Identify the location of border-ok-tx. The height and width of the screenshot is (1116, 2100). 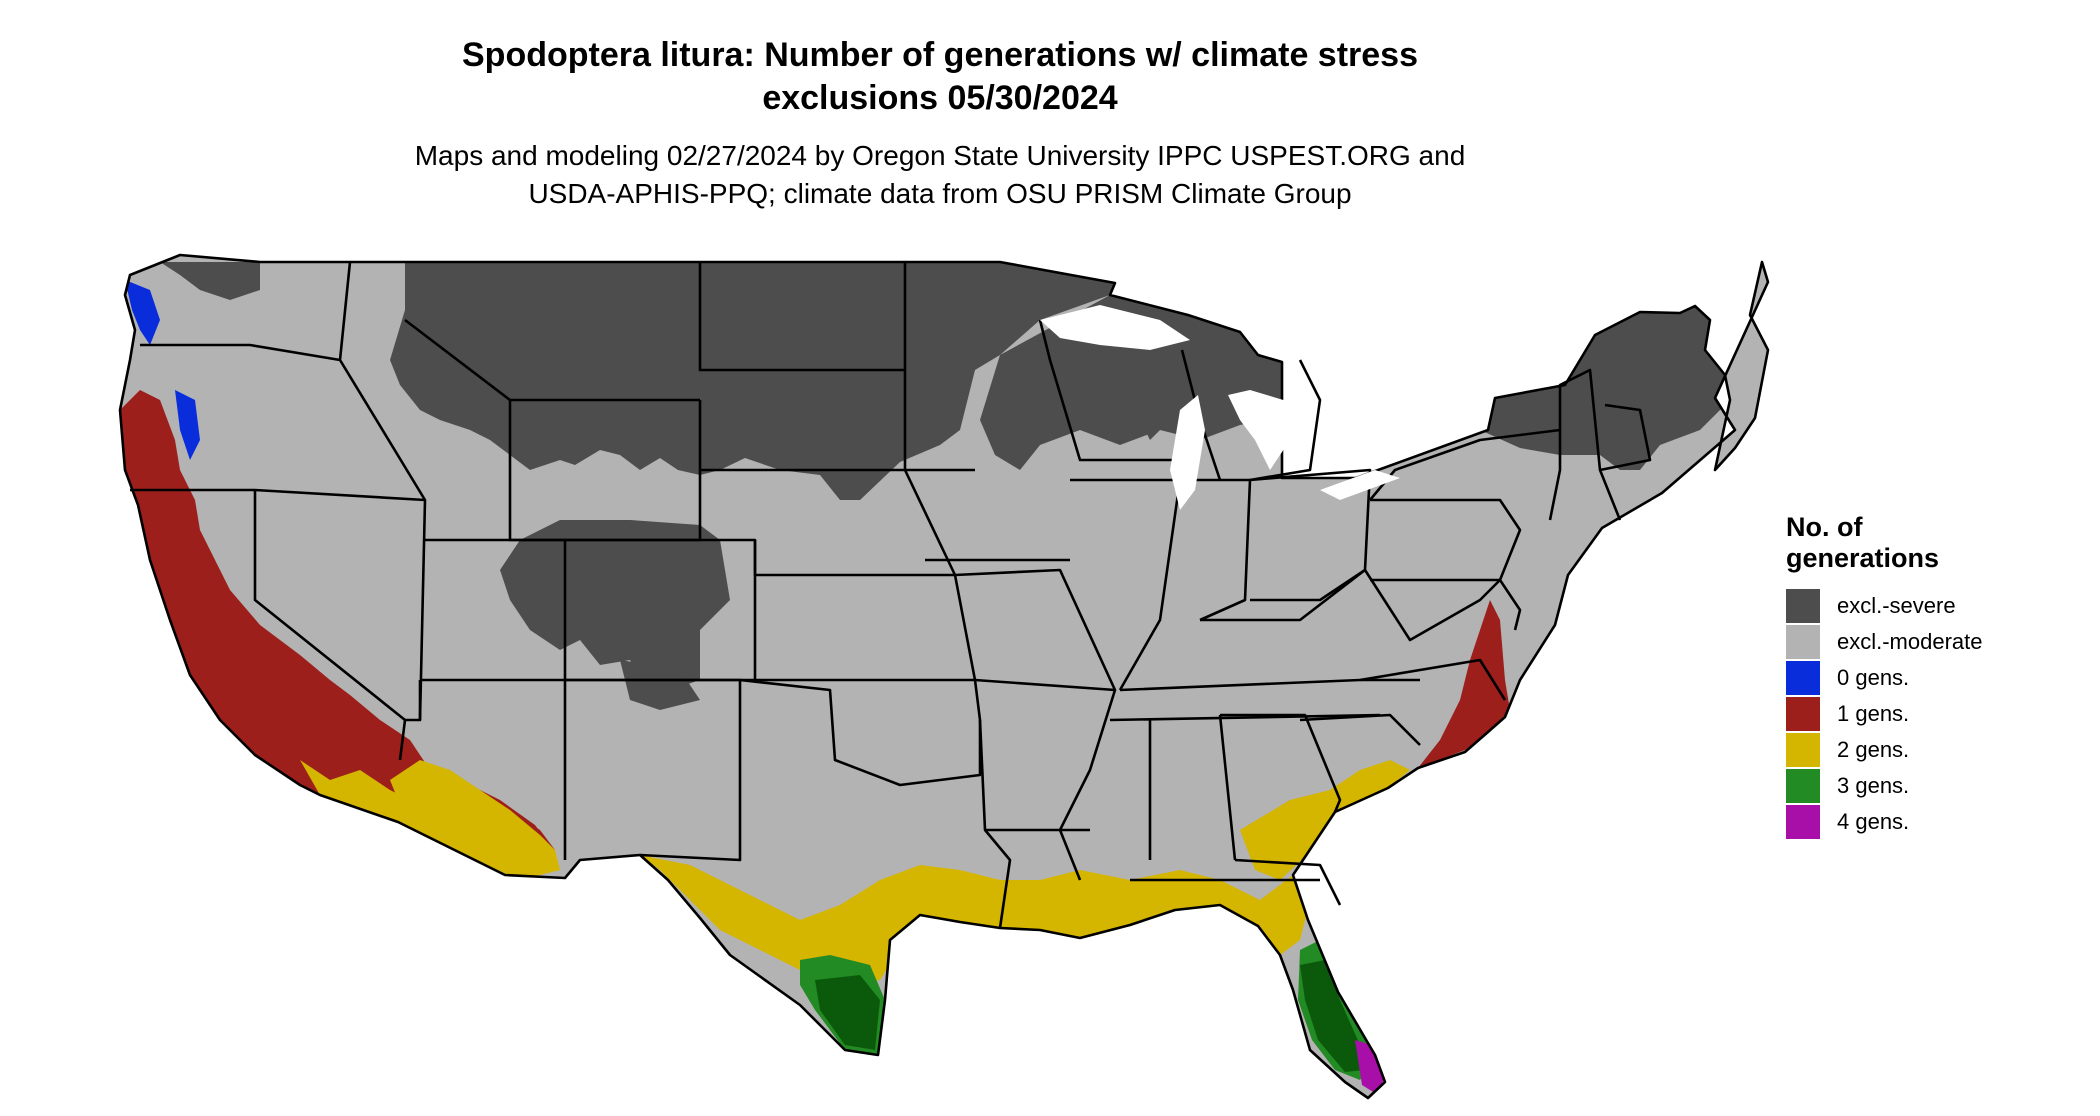
(860, 732).